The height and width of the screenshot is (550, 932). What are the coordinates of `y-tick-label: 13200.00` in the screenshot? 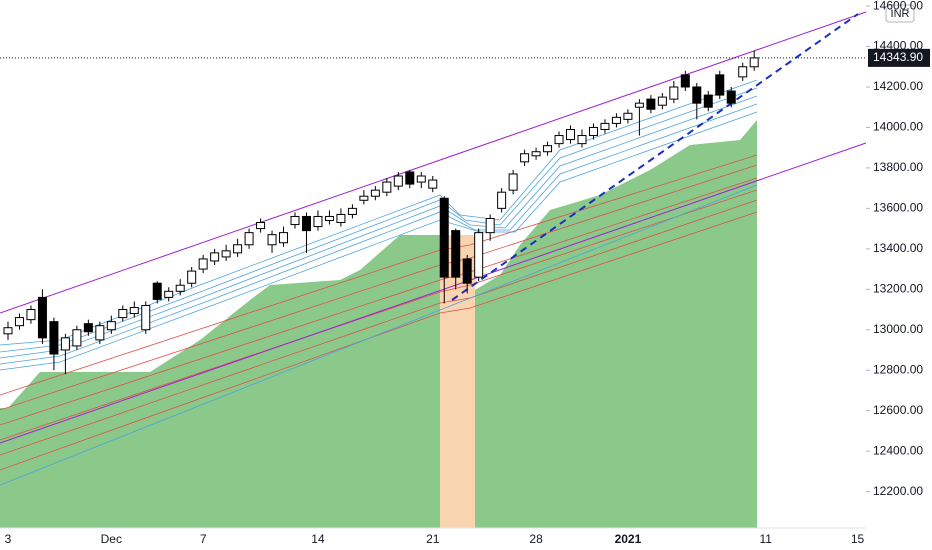 It's located at (898, 288).